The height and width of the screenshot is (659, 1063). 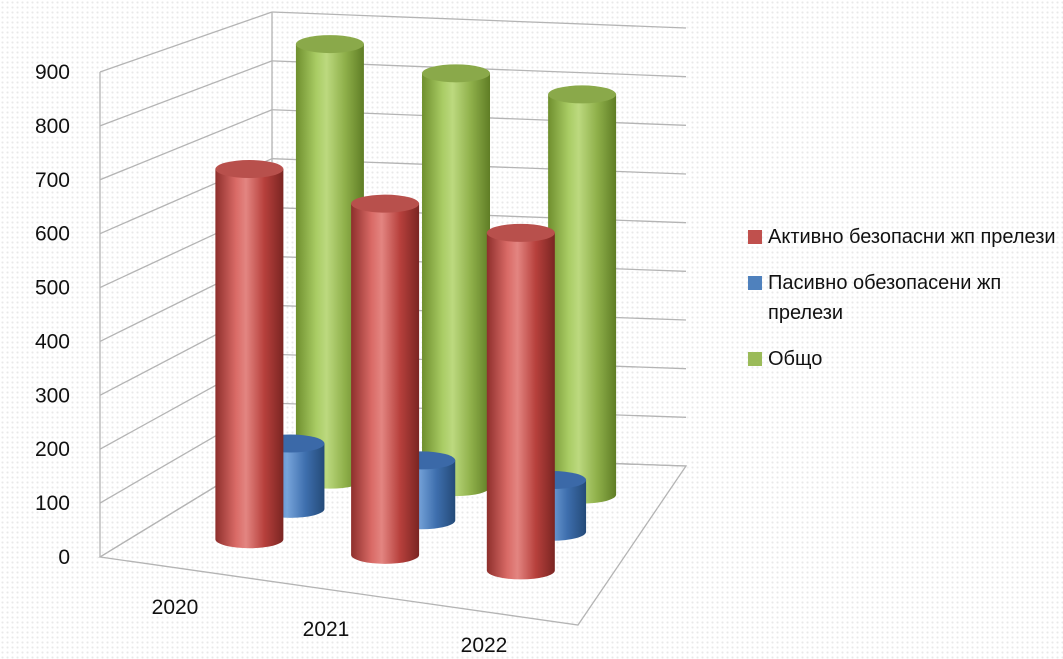 I want to click on y-tick-label: 0, so click(x=64, y=557).